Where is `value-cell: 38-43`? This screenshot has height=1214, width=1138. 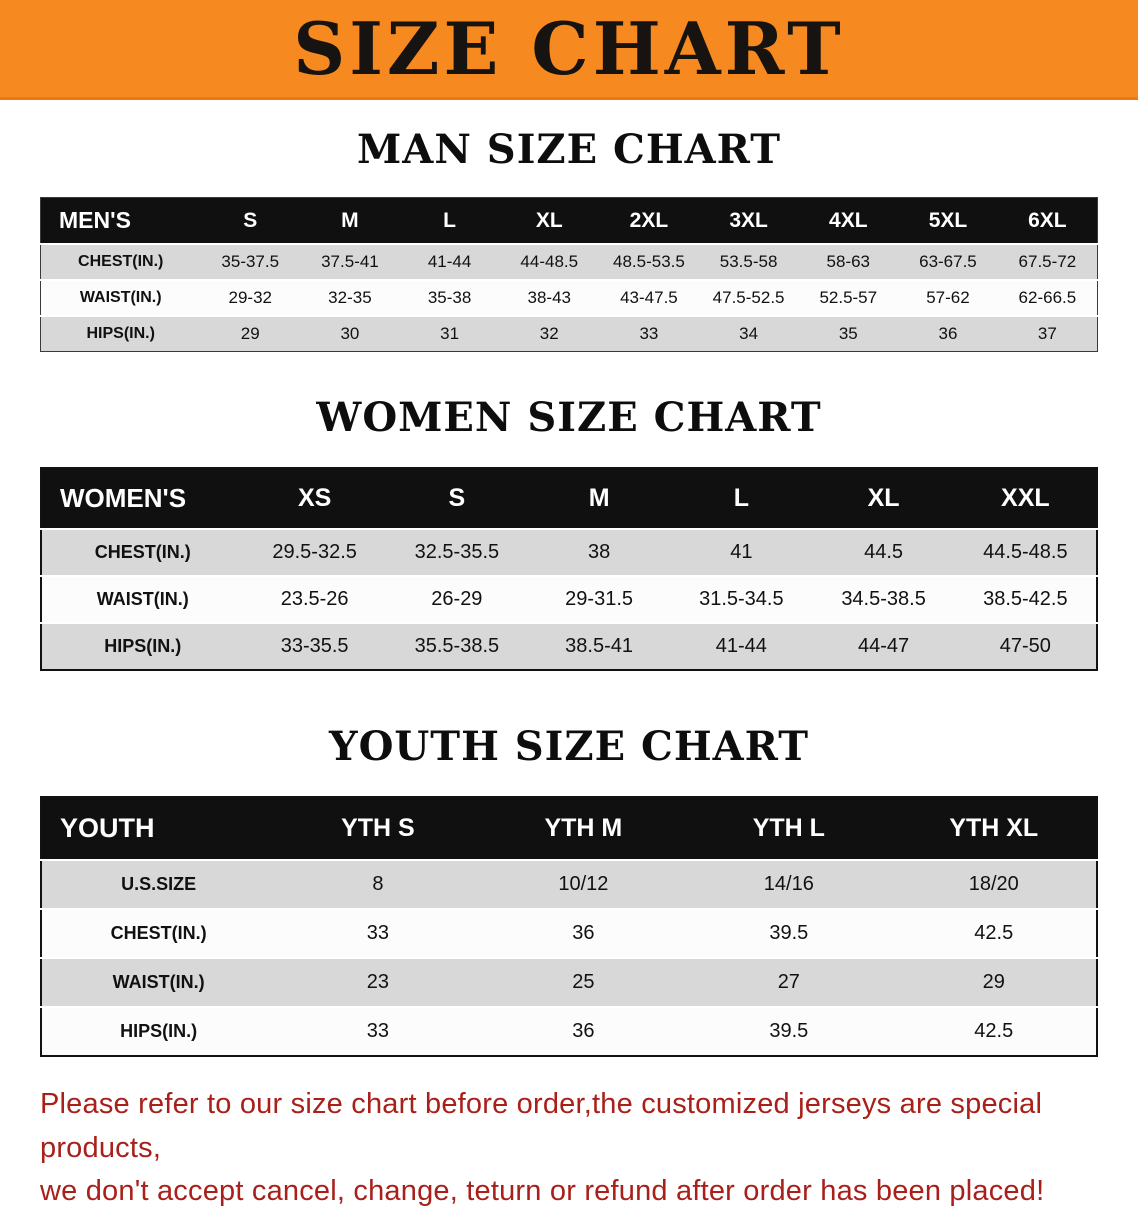 value-cell: 38-43 is located at coordinates (549, 297).